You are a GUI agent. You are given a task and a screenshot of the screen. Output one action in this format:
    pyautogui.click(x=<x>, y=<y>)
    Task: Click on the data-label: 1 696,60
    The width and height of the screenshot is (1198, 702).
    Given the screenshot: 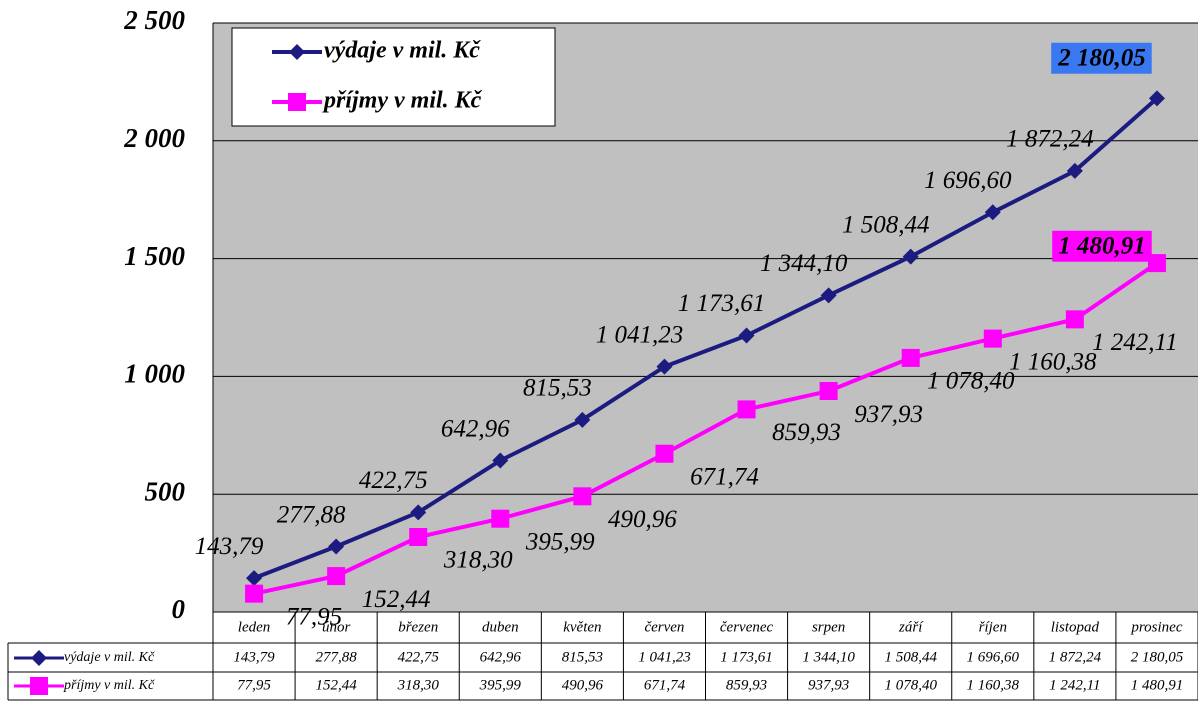 What is the action you would take?
    pyautogui.click(x=968, y=180)
    